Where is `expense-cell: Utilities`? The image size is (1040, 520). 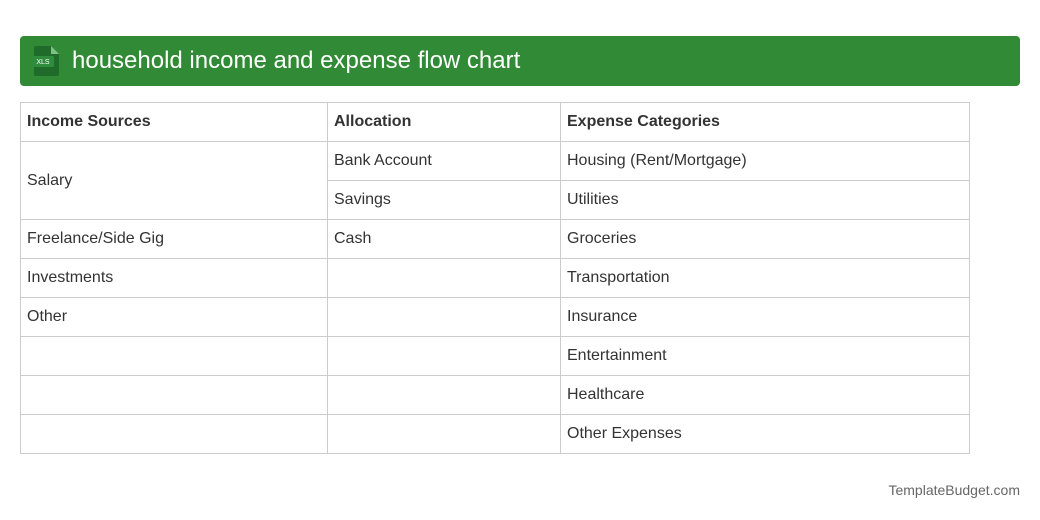 expense-cell: Utilities is located at coordinates (765, 200).